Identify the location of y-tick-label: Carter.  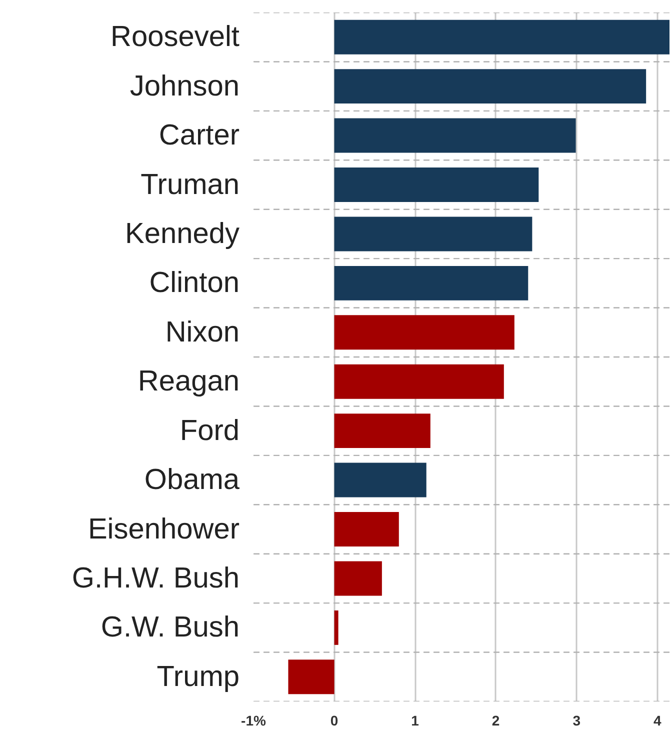
(199, 136).